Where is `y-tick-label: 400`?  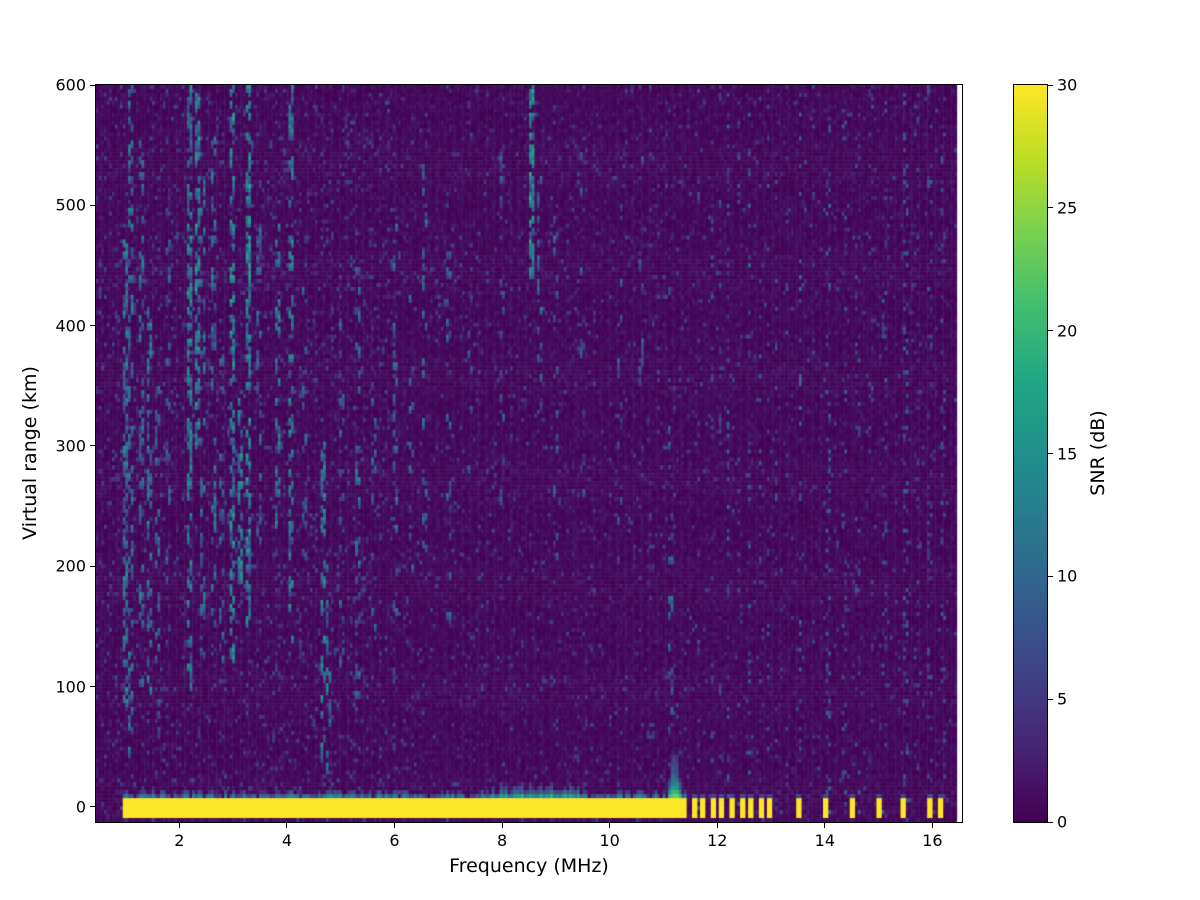
y-tick-label: 400 is located at coordinates (70, 326).